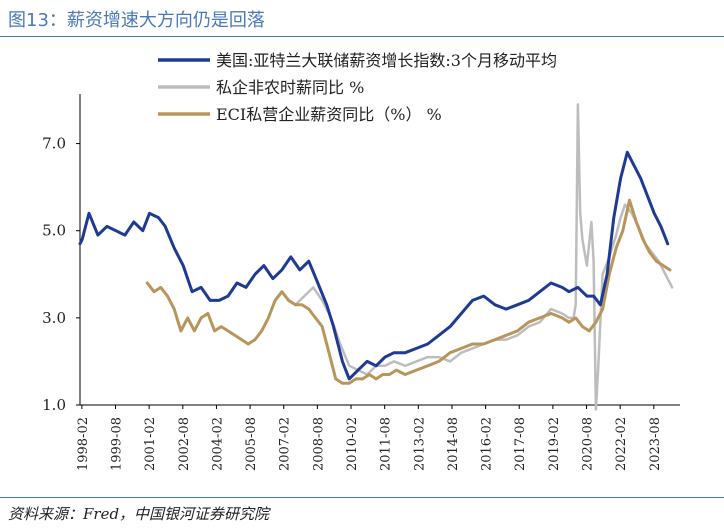 Image resolution: width=724 pixels, height=528 pixels. Describe the element at coordinates (487, 444) in the screenshot. I see `x-tick-label: 2016-02` at that location.